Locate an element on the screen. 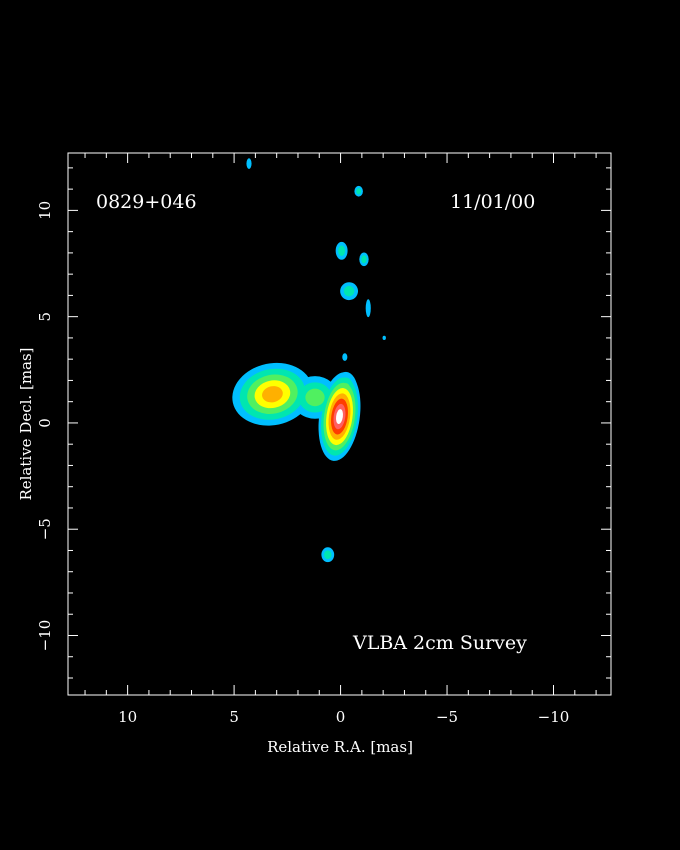  object-label: 0829+046 is located at coordinates (146, 202).